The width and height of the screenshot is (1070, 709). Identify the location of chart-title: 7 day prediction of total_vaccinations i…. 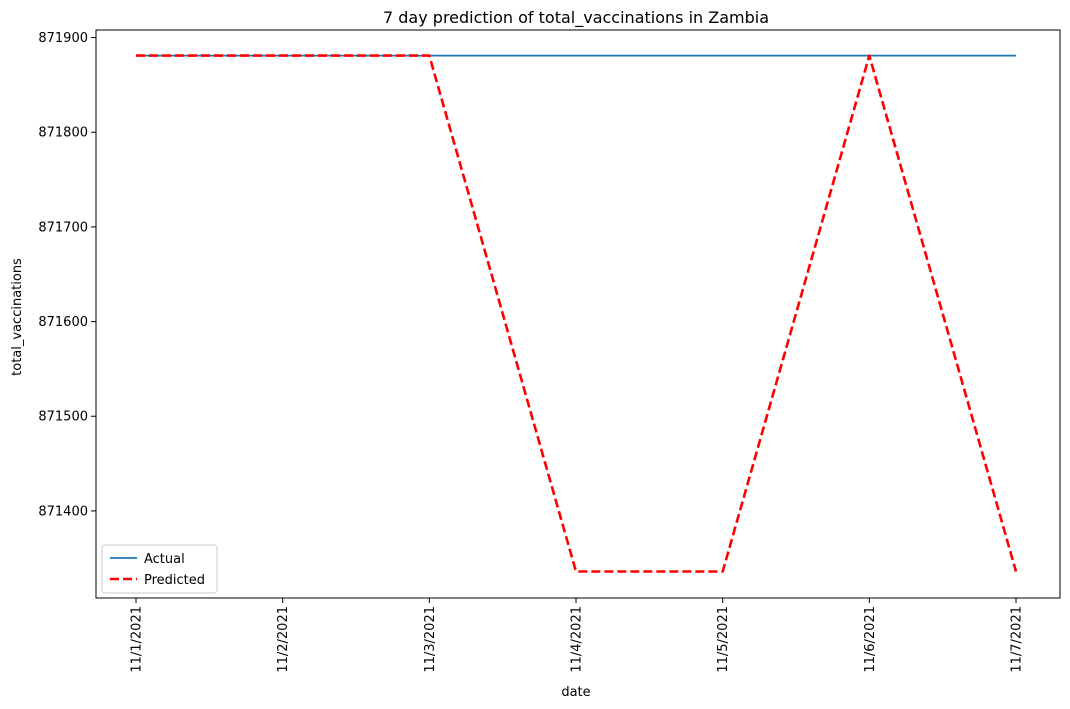
(576, 18).